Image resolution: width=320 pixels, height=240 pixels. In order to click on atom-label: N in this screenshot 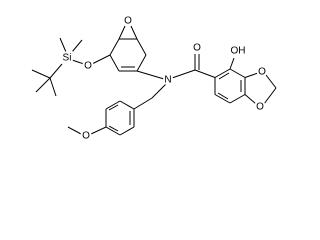, I will do `click(167, 80)`.